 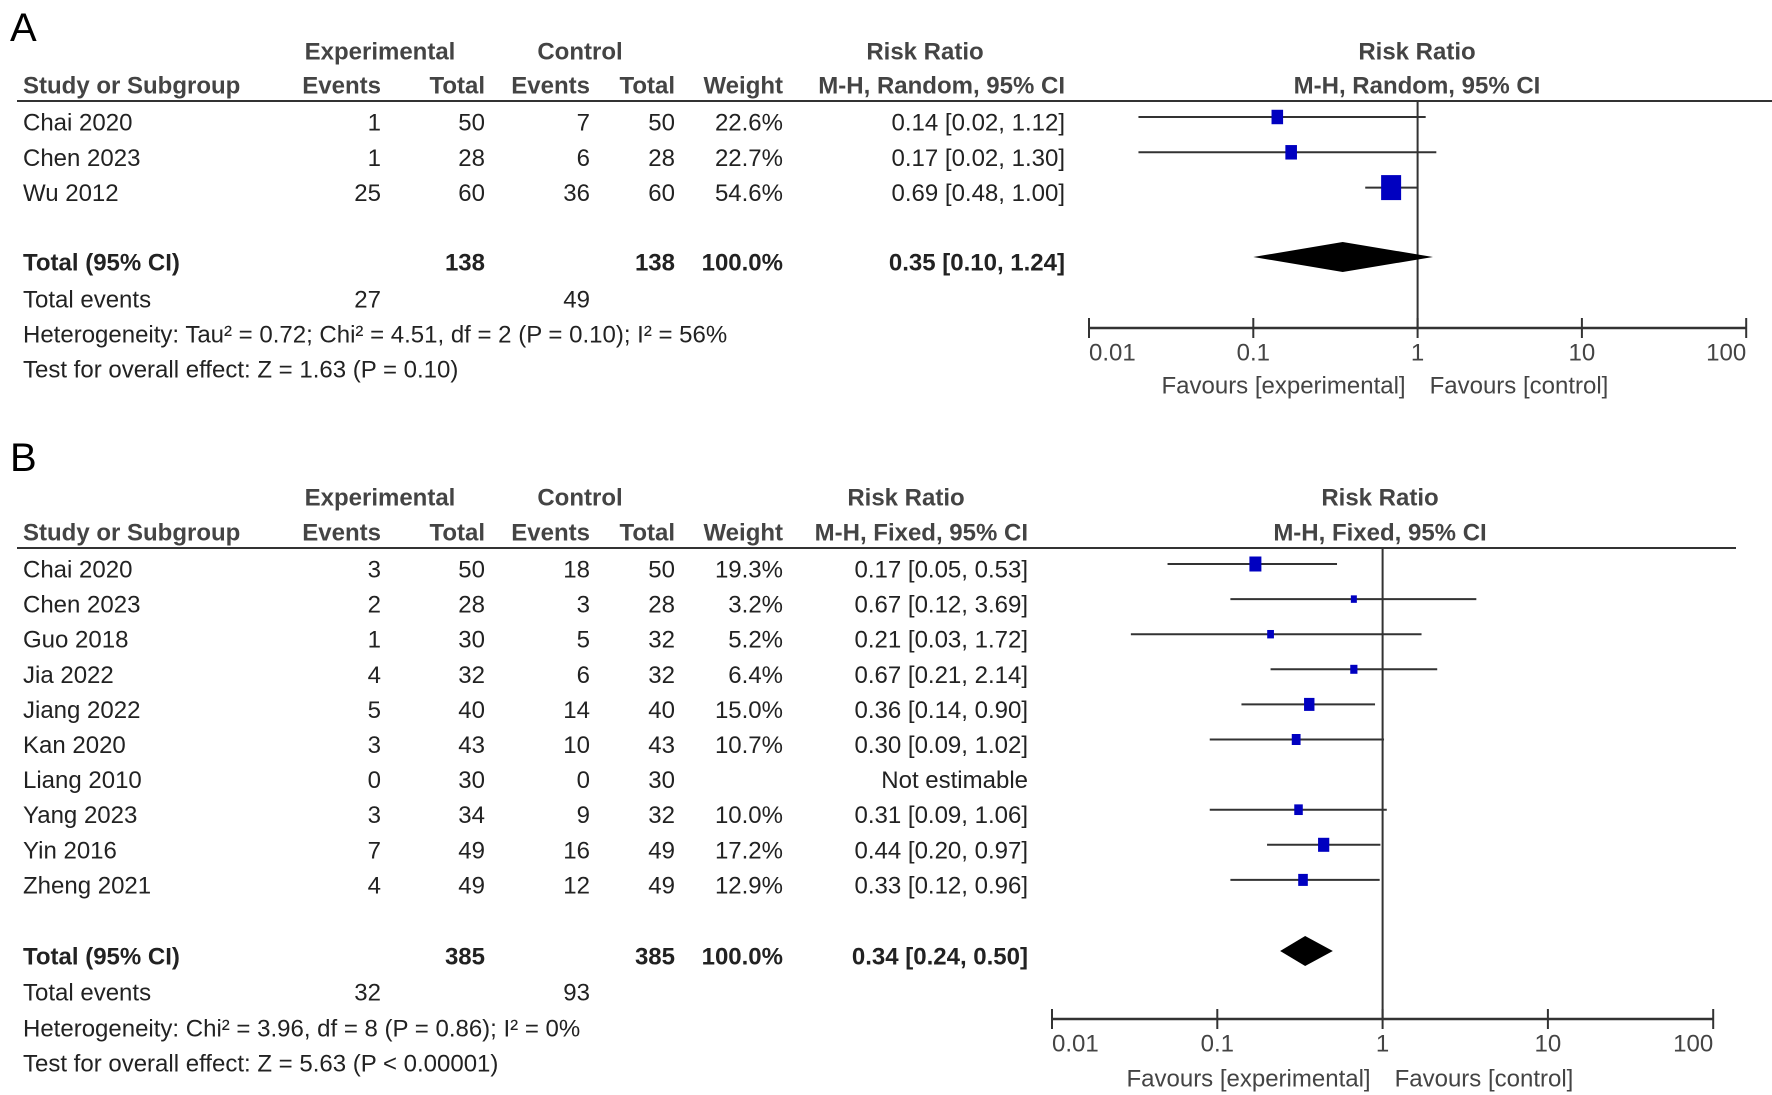 What do you see at coordinates (941, 815) in the screenshot?
I see `risk-ratio-ci: 0.31 [0.09, 1.06]` at bounding box center [941, 815].